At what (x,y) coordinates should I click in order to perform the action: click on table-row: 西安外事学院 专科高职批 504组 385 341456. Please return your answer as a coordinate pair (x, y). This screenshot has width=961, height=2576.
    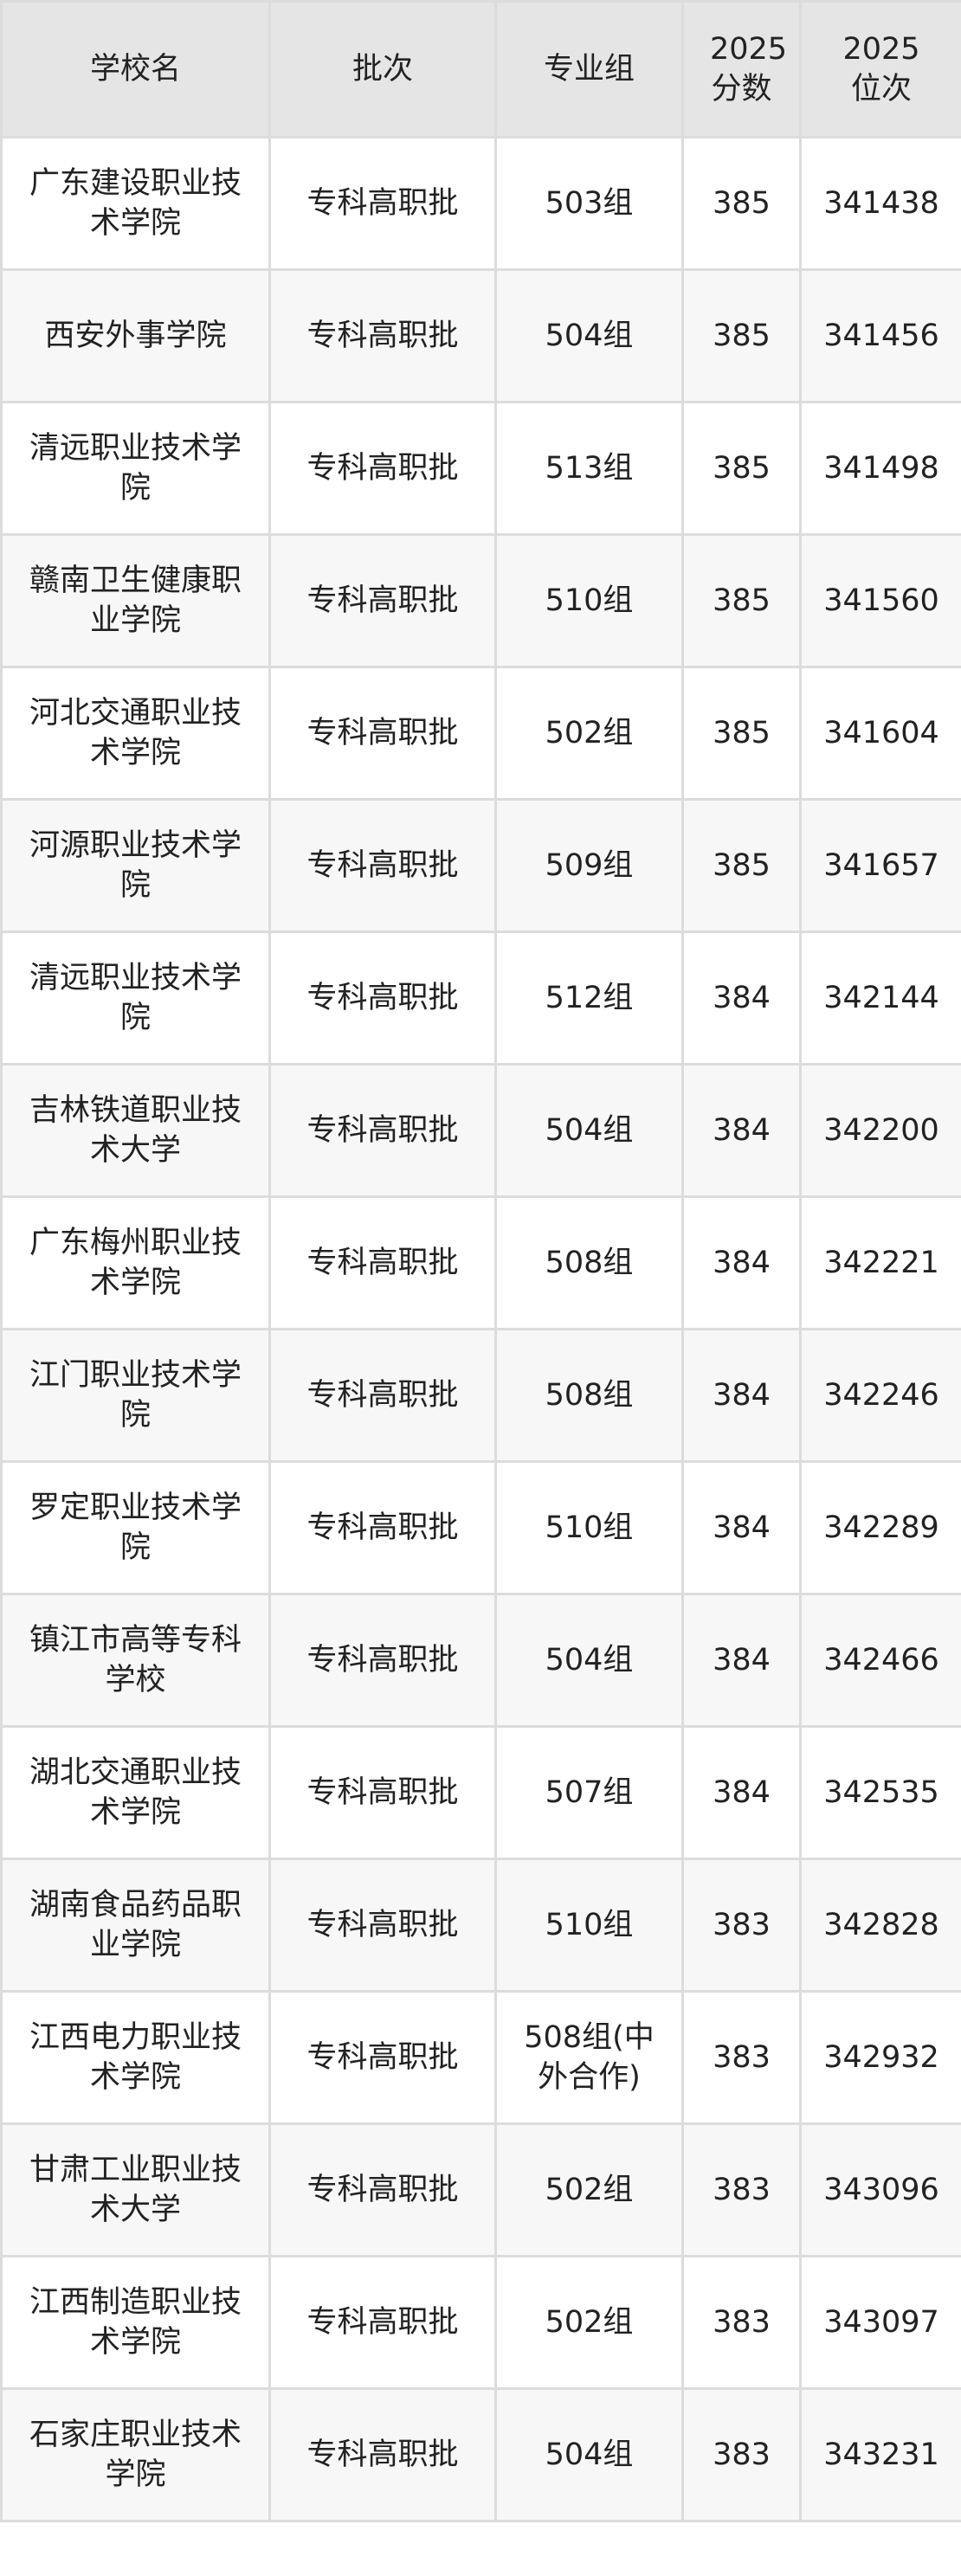
    Looking at the image, I should click on (480, 335).